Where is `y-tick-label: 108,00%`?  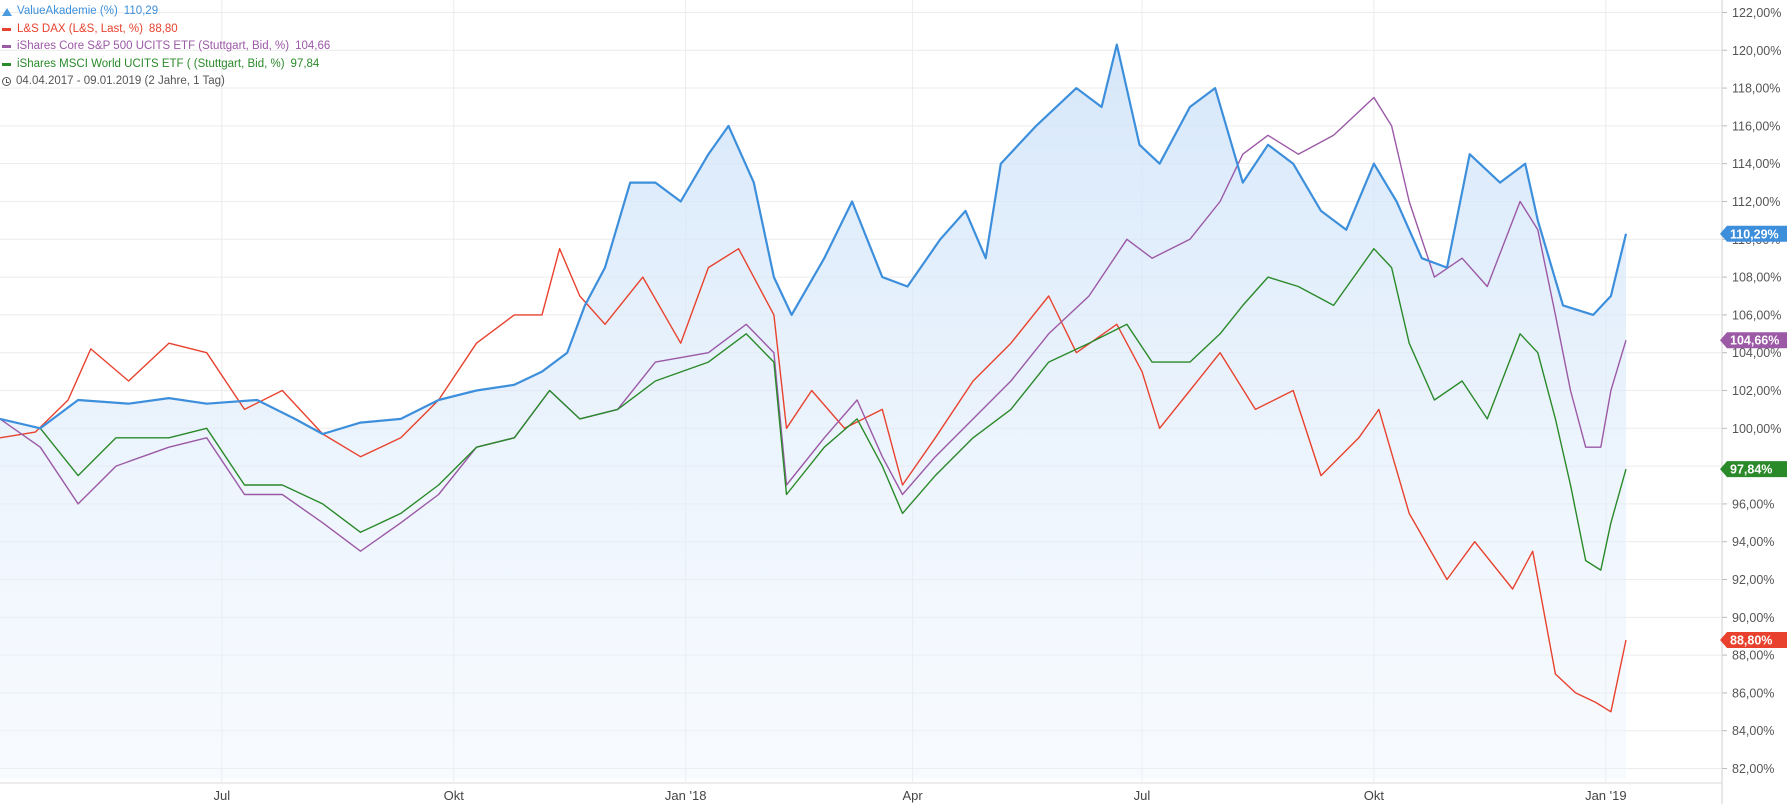 y-tick-label: 108,00% is located at coordinates (1756, 278).